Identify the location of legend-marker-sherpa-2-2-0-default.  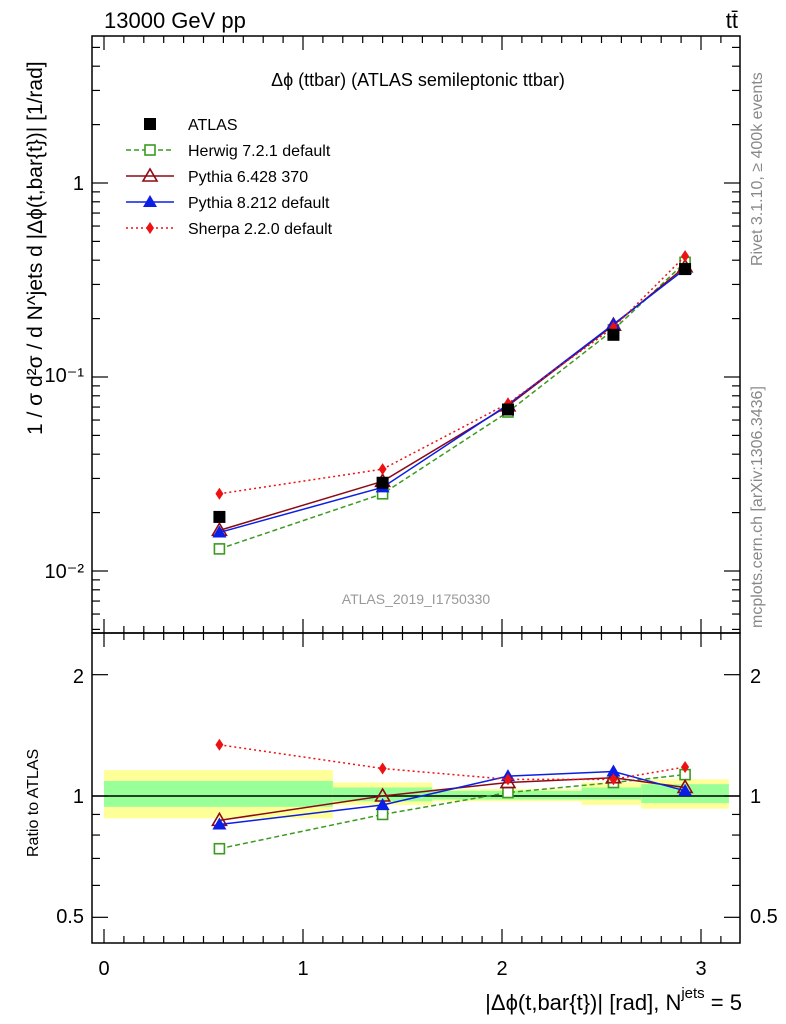
(150, 228).